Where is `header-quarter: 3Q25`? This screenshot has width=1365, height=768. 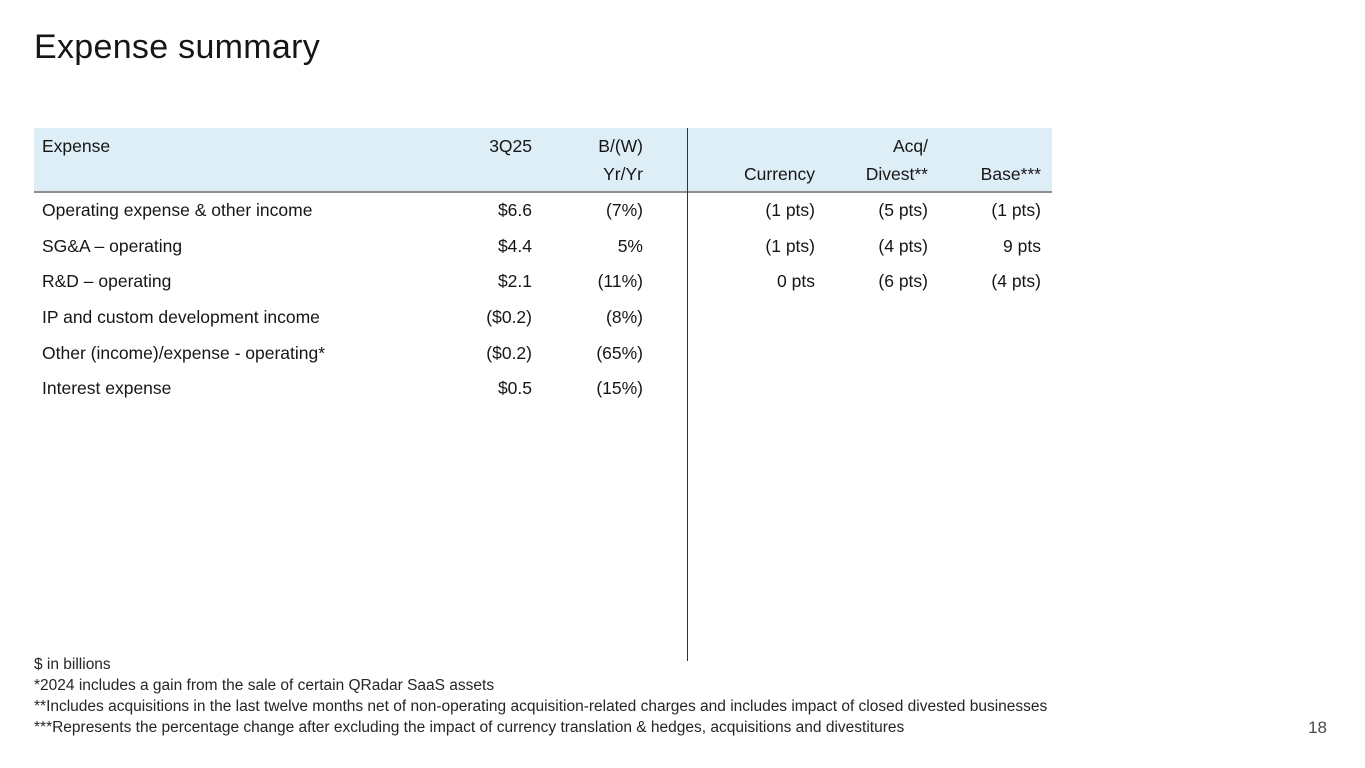
header-quarter: 3Q25 is located at coordinates (510, 146).